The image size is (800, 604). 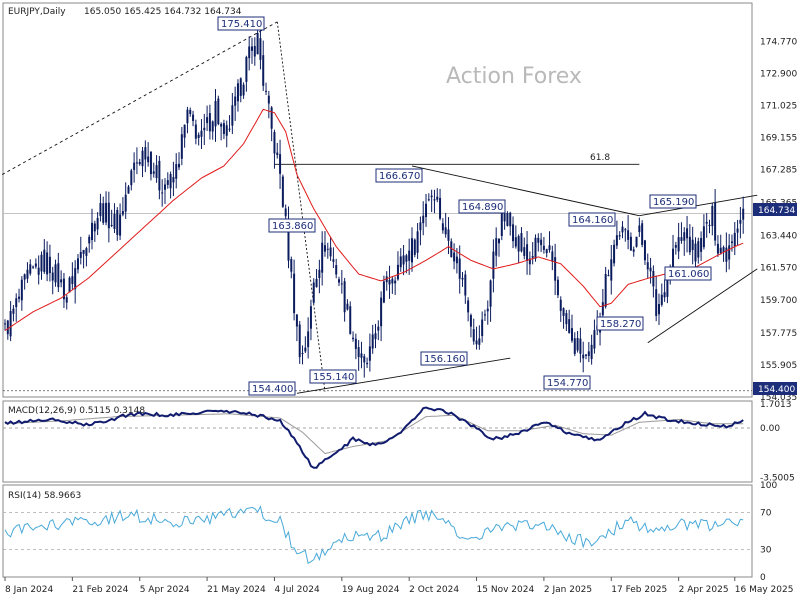 I want to click on x-tick-label: 21 May 2024, so click(x=236, y=590).